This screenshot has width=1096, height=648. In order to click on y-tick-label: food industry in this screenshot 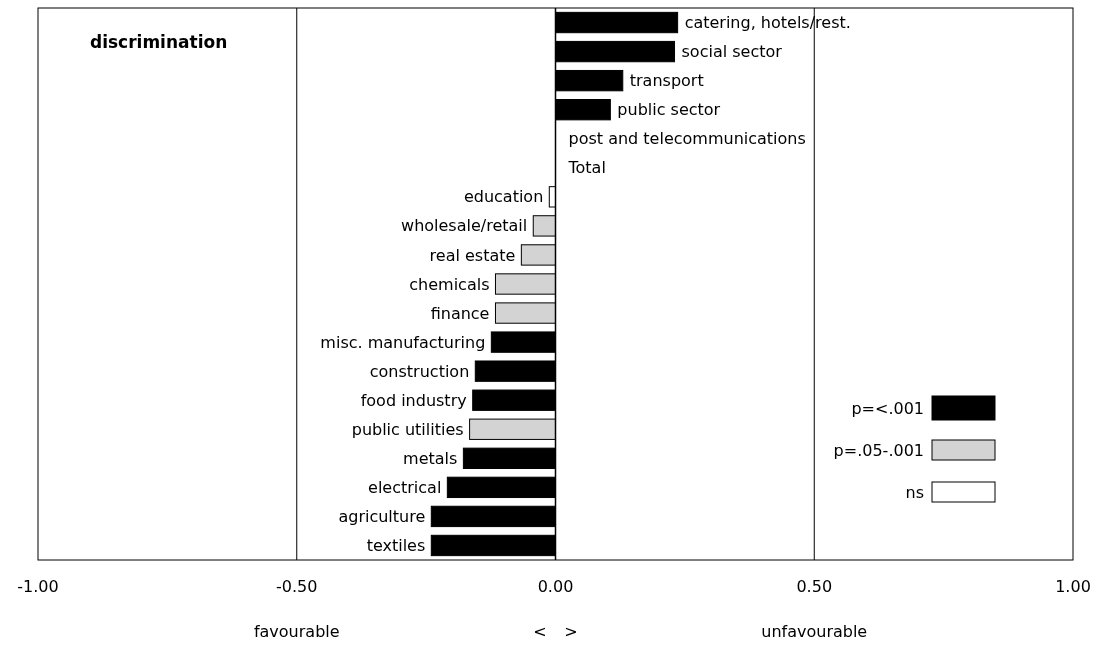, I will do `click(413, 400)`.